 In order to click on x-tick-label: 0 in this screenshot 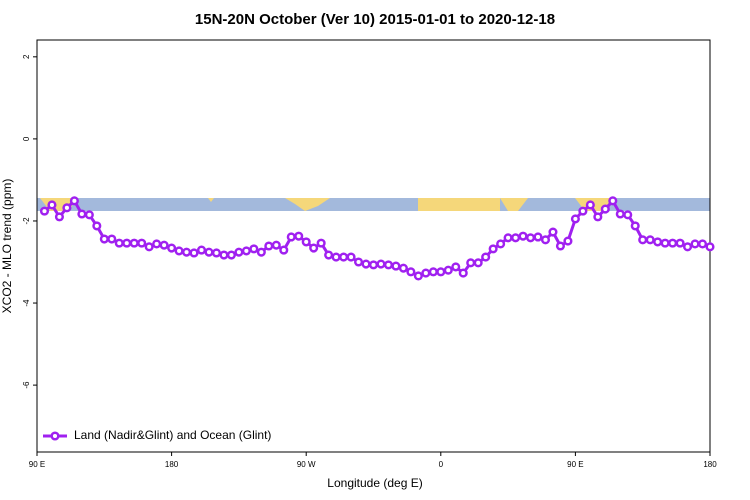, I will do `click(441, 464)`.